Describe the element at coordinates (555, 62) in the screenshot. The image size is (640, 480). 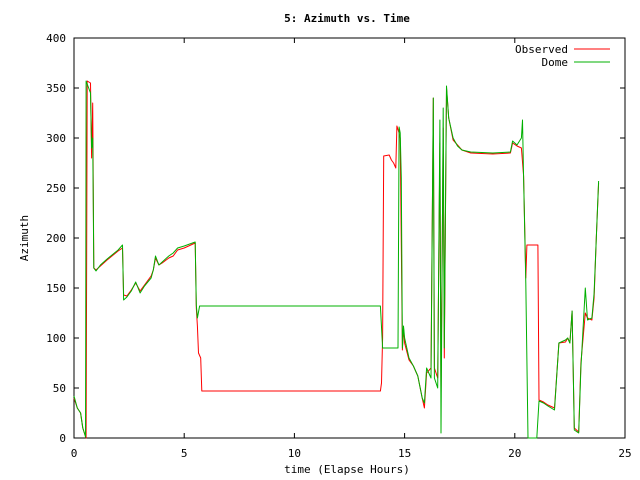
I see `legend-label: Dome` at that location.